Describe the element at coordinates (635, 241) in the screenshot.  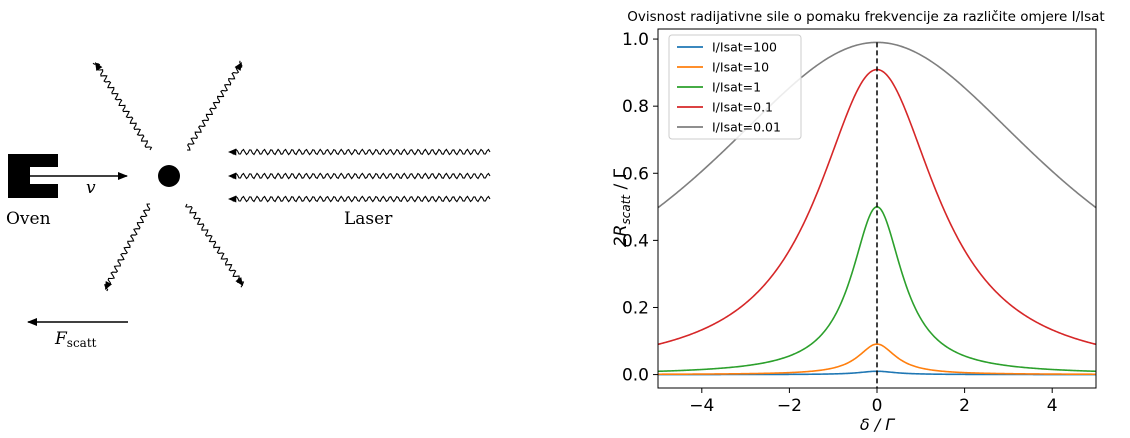
I see `y-tick-label-2: 0.4` at that location.